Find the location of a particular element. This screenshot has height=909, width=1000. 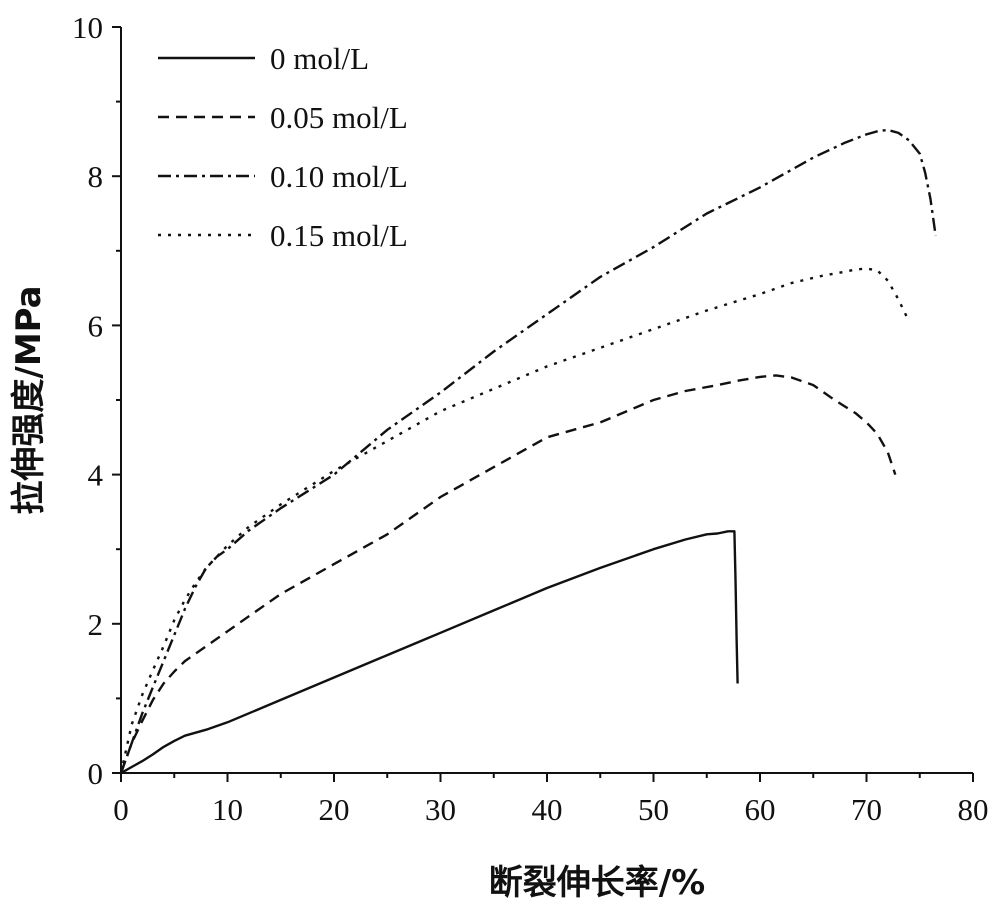

x-axis-title: 断裂伸长率/% is located at coordinates (597, 883).